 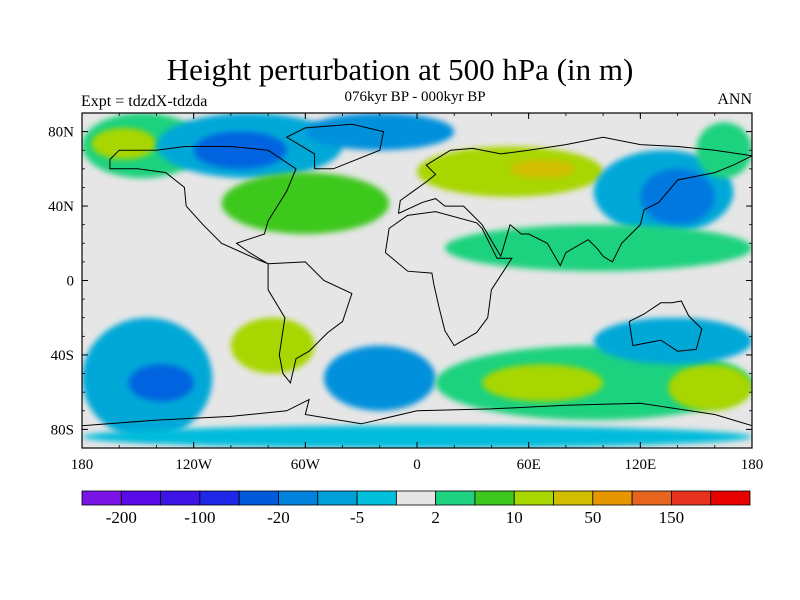 I want to click on contour-region-alaska-yellowgreen, so click(x=124, y=143).